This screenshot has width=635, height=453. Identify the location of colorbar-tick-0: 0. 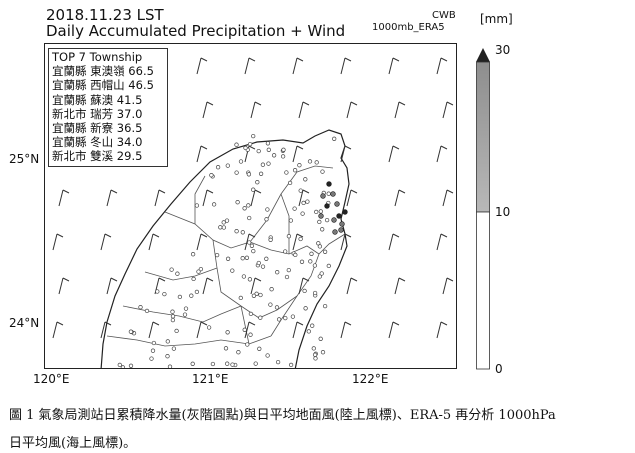
(499, 369).